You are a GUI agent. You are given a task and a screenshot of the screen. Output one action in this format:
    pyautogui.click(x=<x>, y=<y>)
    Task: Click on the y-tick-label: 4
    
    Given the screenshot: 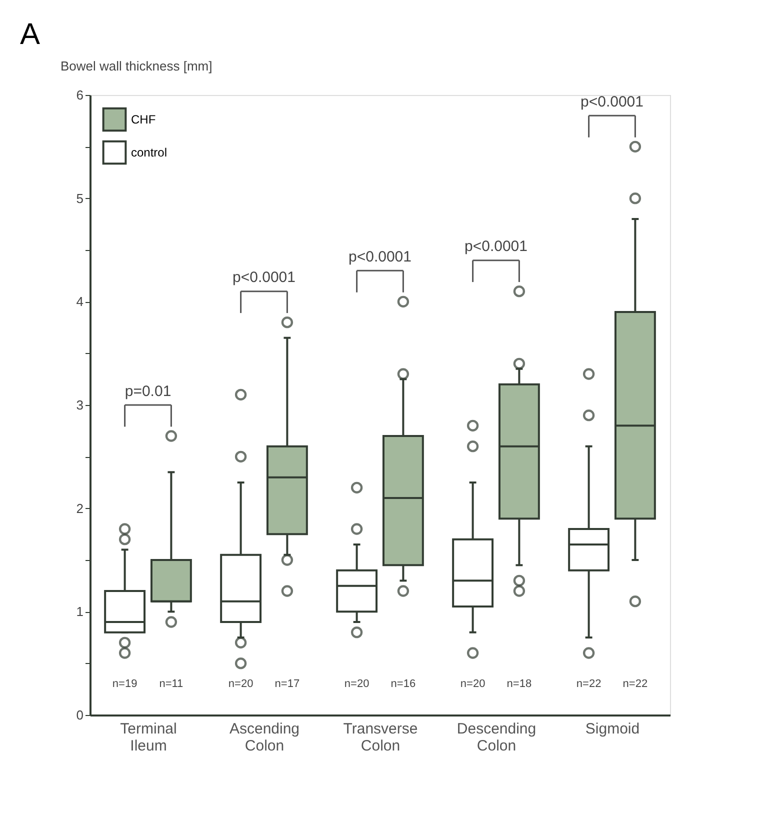 What is the action you would take?
    pyautogui.click(x=80, y=302)
    